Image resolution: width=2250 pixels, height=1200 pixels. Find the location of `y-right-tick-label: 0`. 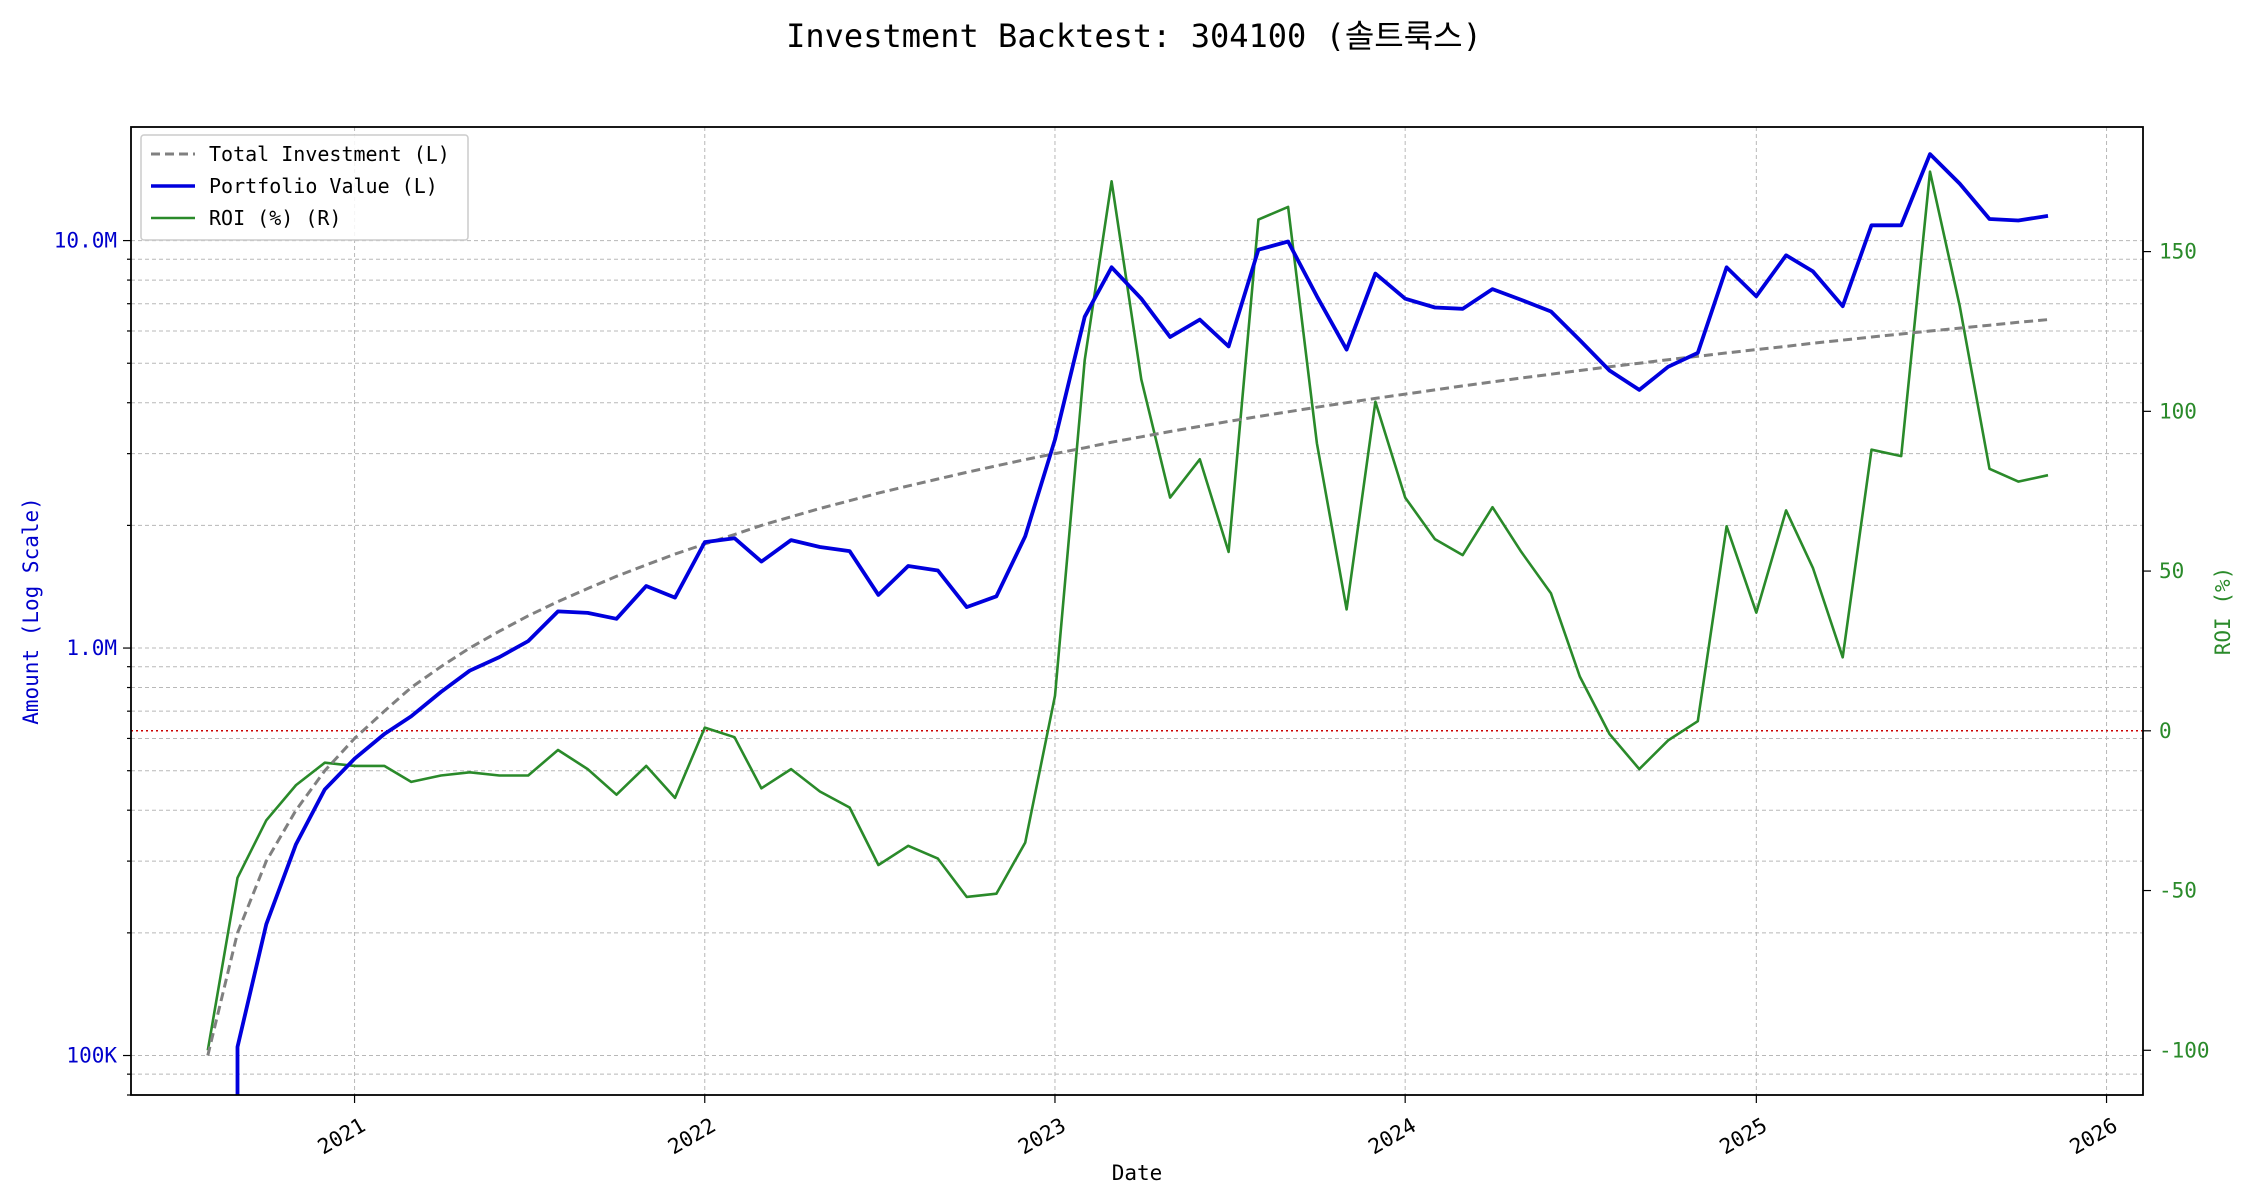

y-right-tick-label: 0 is located at coordinates (2165, 731).